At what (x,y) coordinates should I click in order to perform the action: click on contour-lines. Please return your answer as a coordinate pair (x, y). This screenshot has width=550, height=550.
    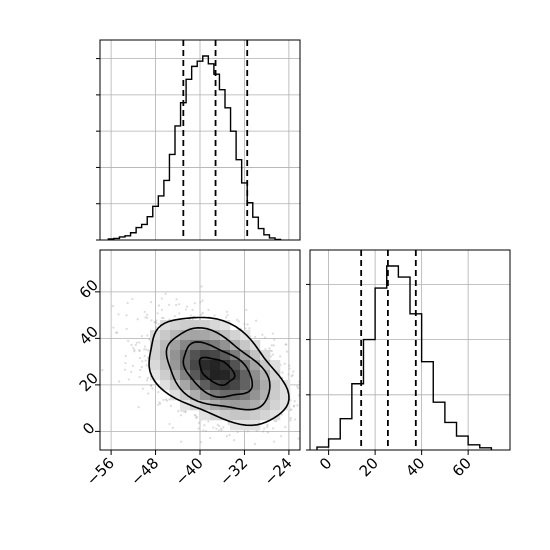
    Looking at the image, I should click on (219, 371).